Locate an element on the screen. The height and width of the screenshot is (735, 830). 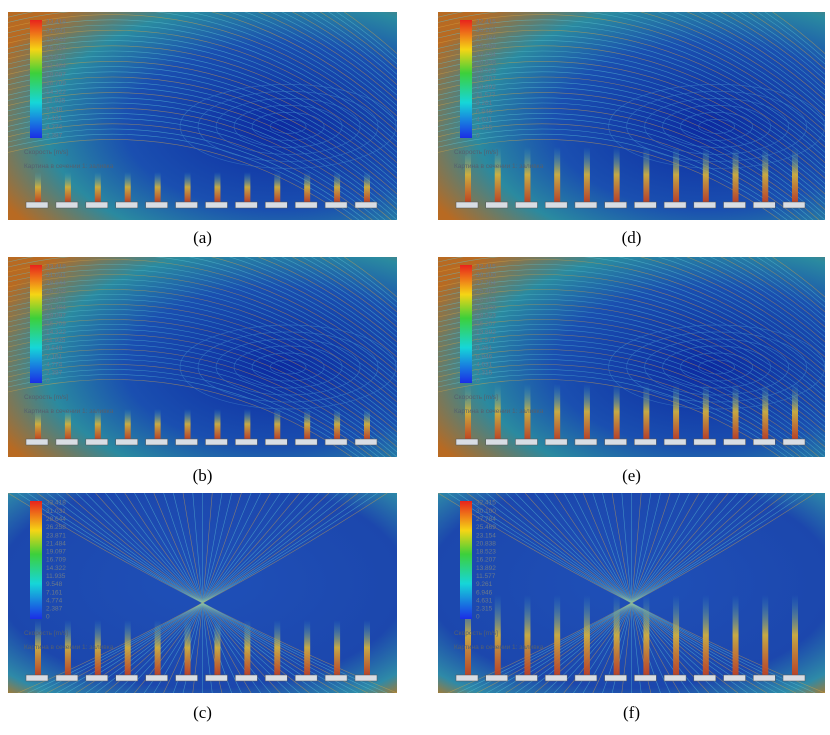
colorbar-tick-label: 20.838 is located at coordinates (486, 307).